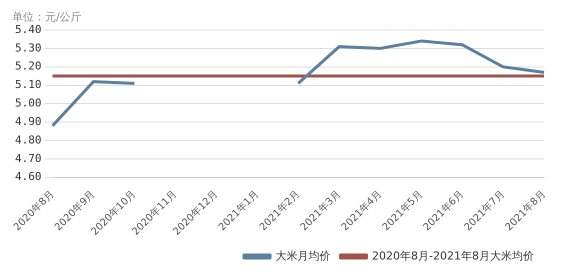 The image size is (568, 280). Describe the element at coordinates (303, 255) in the screenshot. I see `legend-label: 大米月均价` at that location.